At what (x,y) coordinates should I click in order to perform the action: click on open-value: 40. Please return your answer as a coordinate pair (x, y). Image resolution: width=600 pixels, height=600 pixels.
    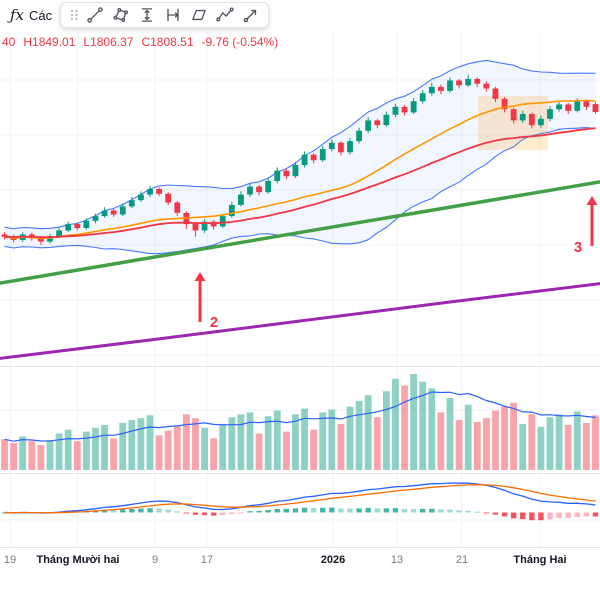
    Looking at the image, I should click on (9, 42).